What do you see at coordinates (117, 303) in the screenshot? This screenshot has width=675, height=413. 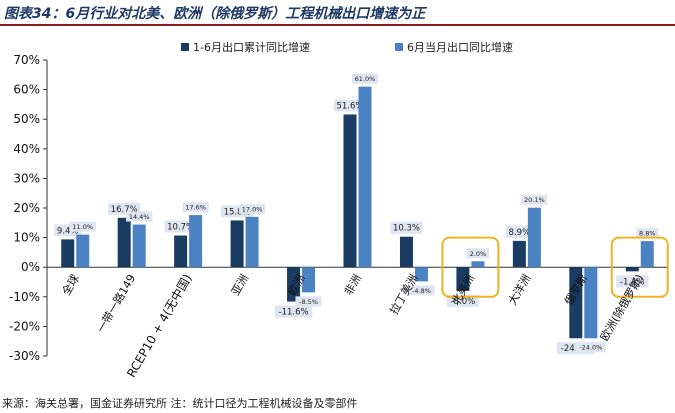 I see `x-category-label: 一带一路149` at bounding box center [117, 303].